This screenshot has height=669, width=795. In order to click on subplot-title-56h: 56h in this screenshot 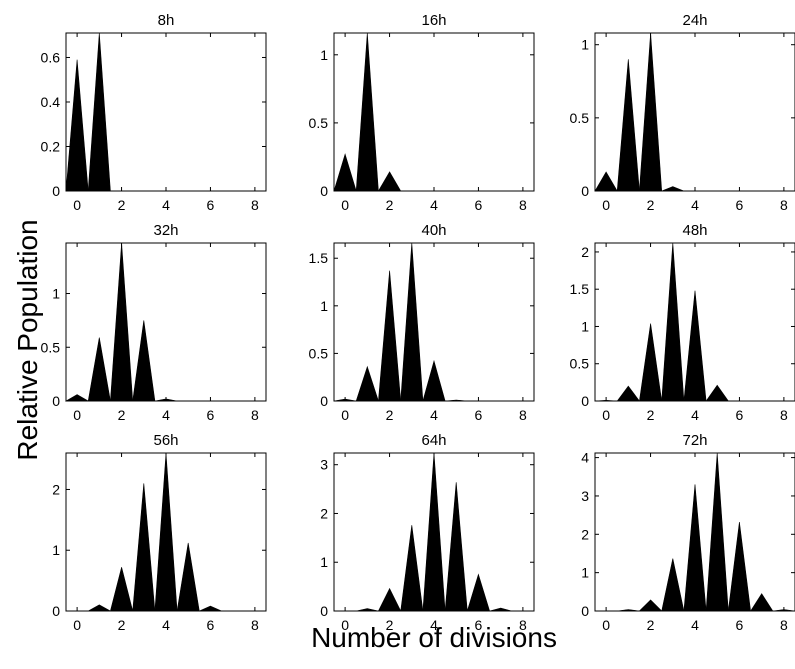, I will do `click(165, 440)`.